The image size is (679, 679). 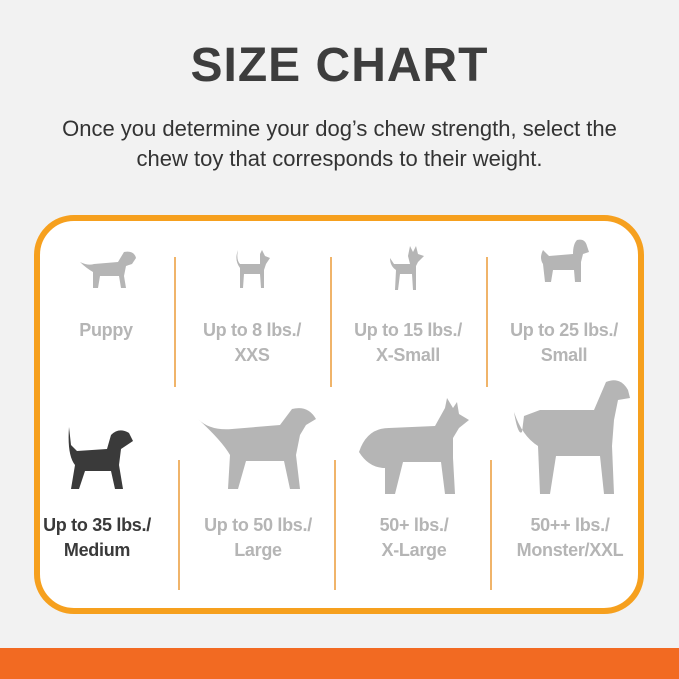 What do you see at coordinates (339, 663) in the screenshot?
I see `bottom-bar` at bounding box center [339, 663].